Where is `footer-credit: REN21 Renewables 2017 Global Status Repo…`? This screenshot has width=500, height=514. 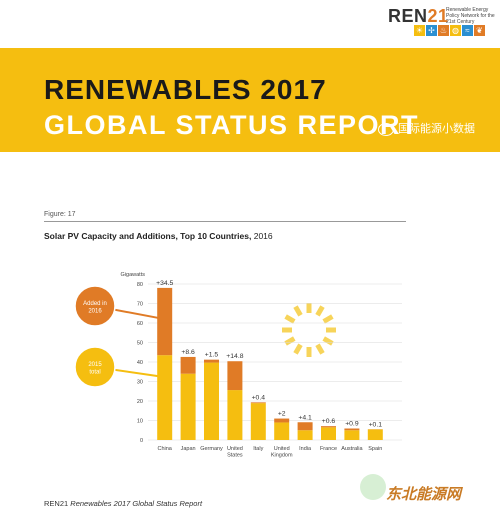 footer-credit: REN21 Renewables 2017 Global Status Repo… is located at coordinates (123, 503).